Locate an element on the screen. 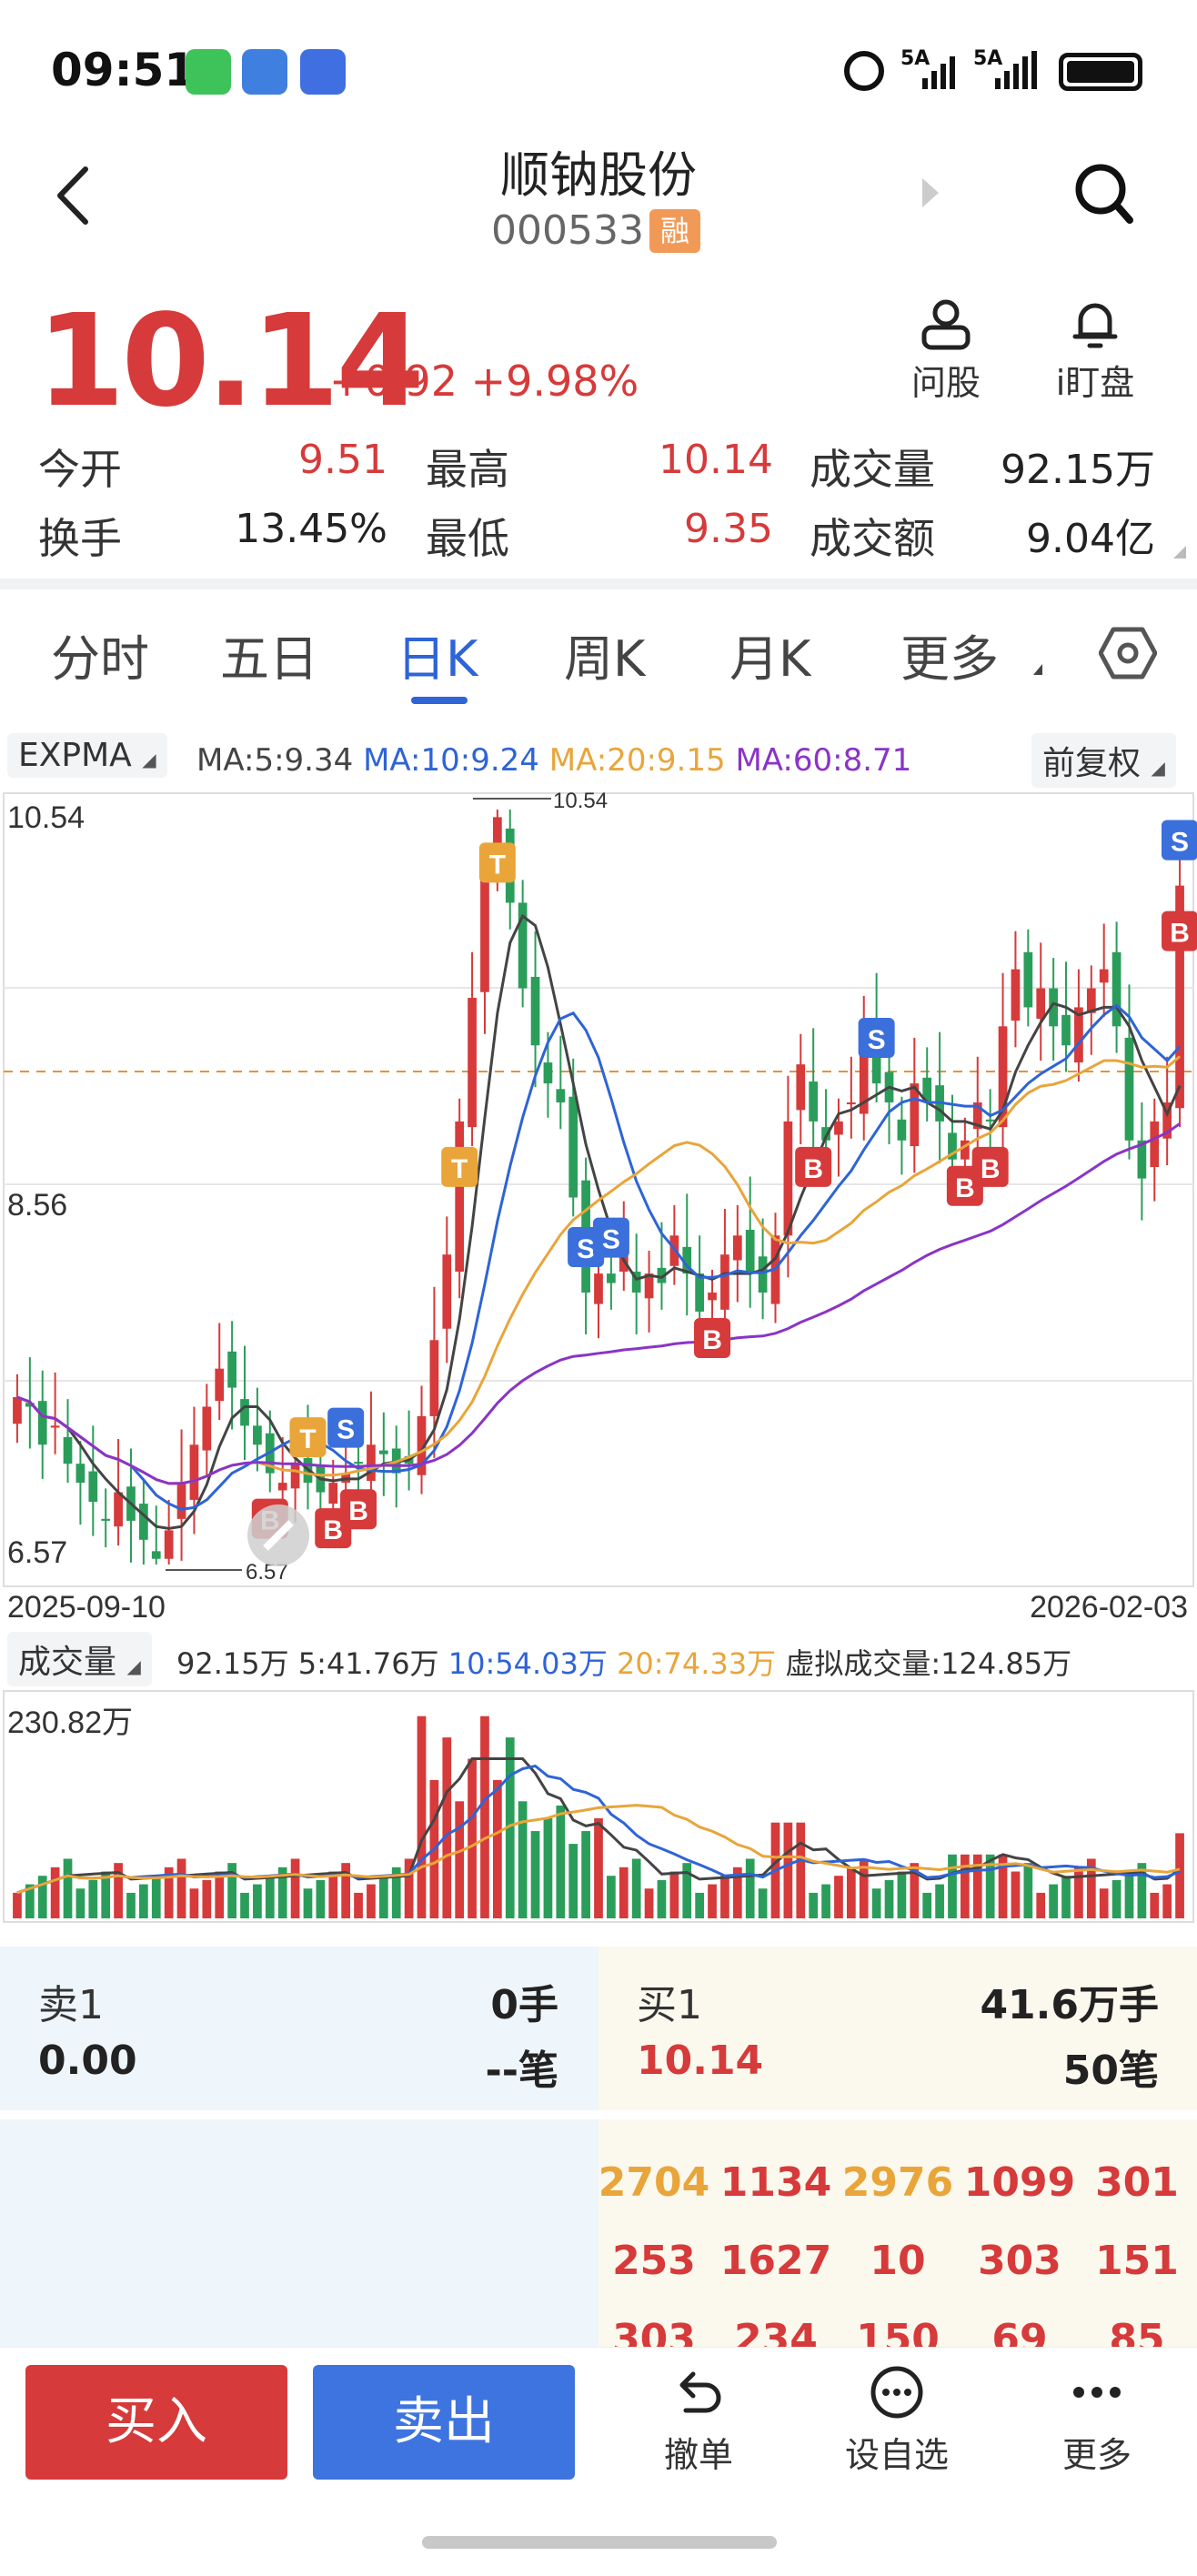 This screenshot has height=2576, width=1197. signal-marker-s is located at coordinates (1179, 840).